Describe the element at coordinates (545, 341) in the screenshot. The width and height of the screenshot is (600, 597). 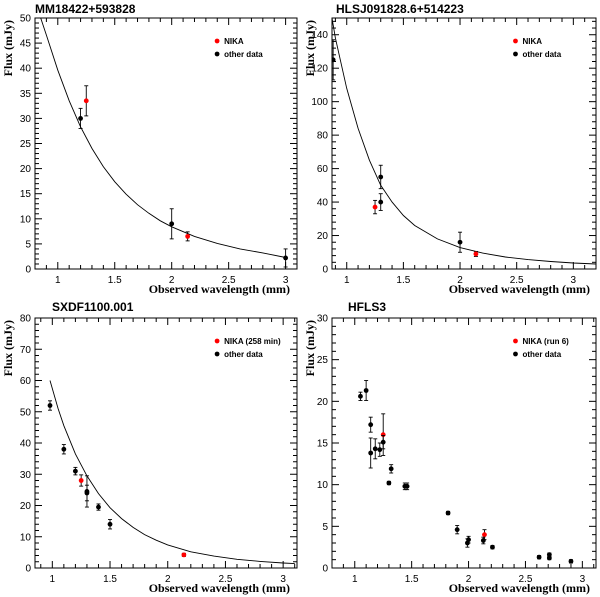
I see `legend-label: NIKA (run 6)` at that location.